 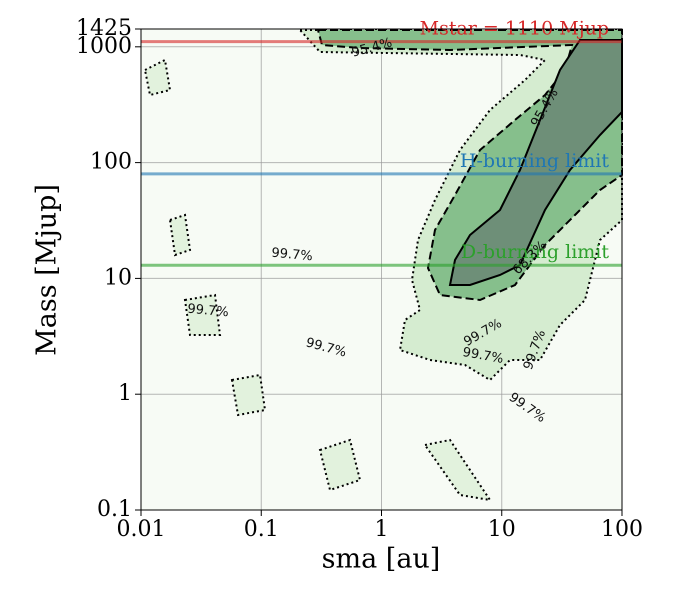 I want to click on x-tick-label: 100, so click(x=622, y=529).